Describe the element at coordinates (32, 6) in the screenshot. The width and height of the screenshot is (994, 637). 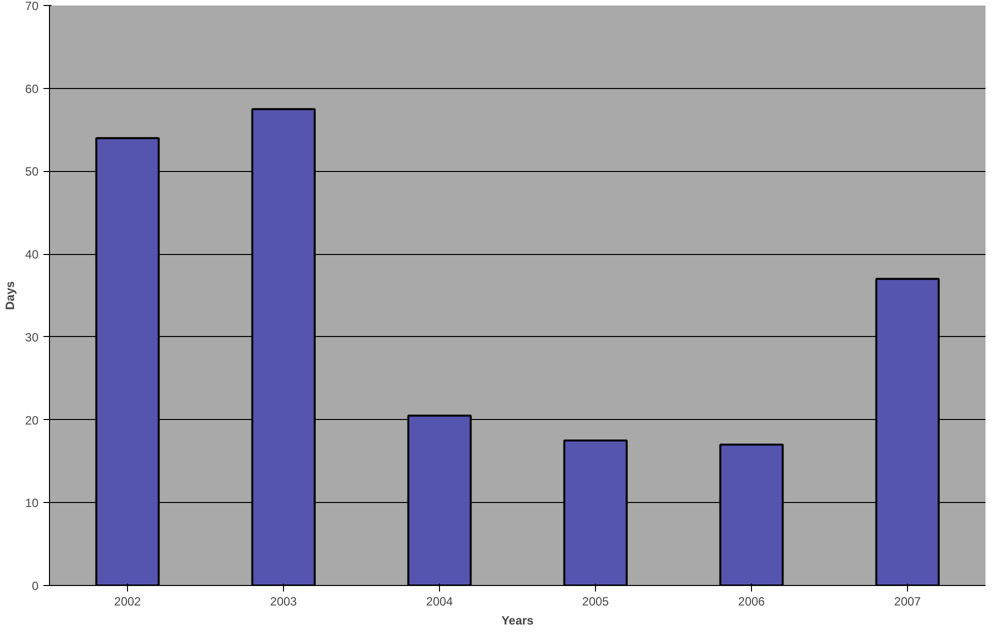
I see `y-tick-label: 70` at that location.